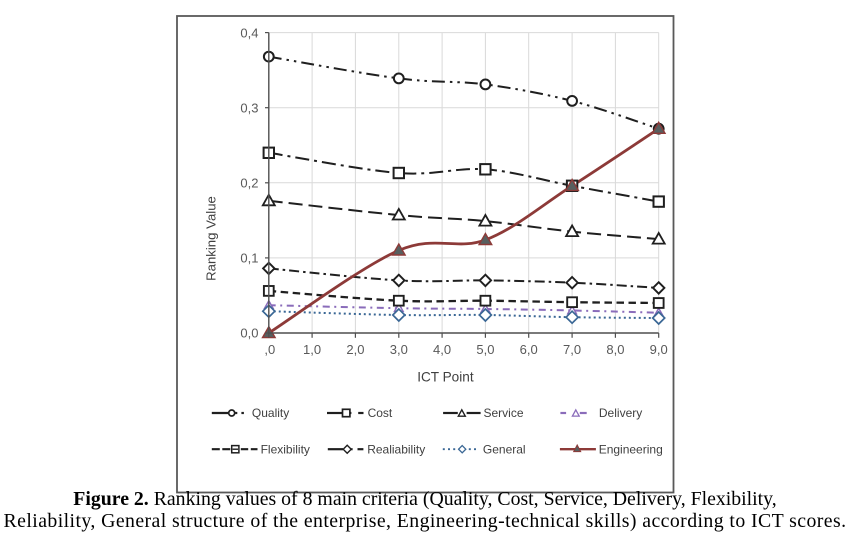 This screenshot has height=547, width=850. Describe the element at coordinates (615, 349) in the screenshot. I see `svg-text: 8,0` at that location.